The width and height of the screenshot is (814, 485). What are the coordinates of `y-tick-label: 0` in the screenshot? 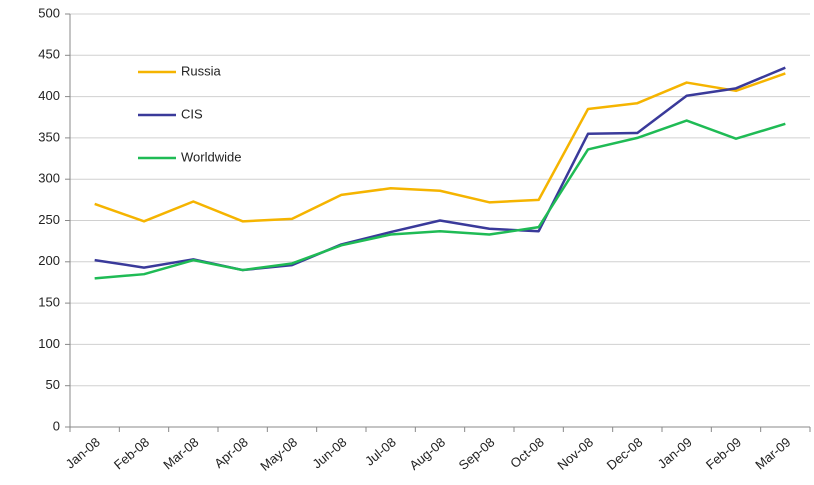 It's located at (56, 425).